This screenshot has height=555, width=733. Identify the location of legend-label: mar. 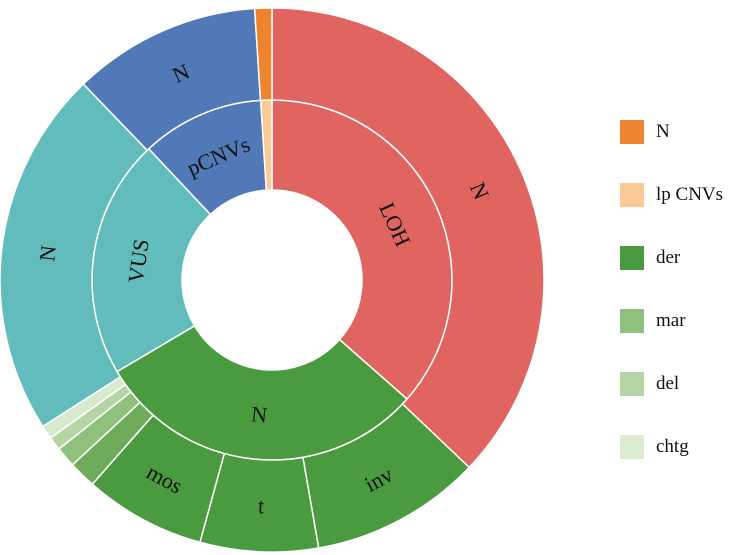
(671, 320).